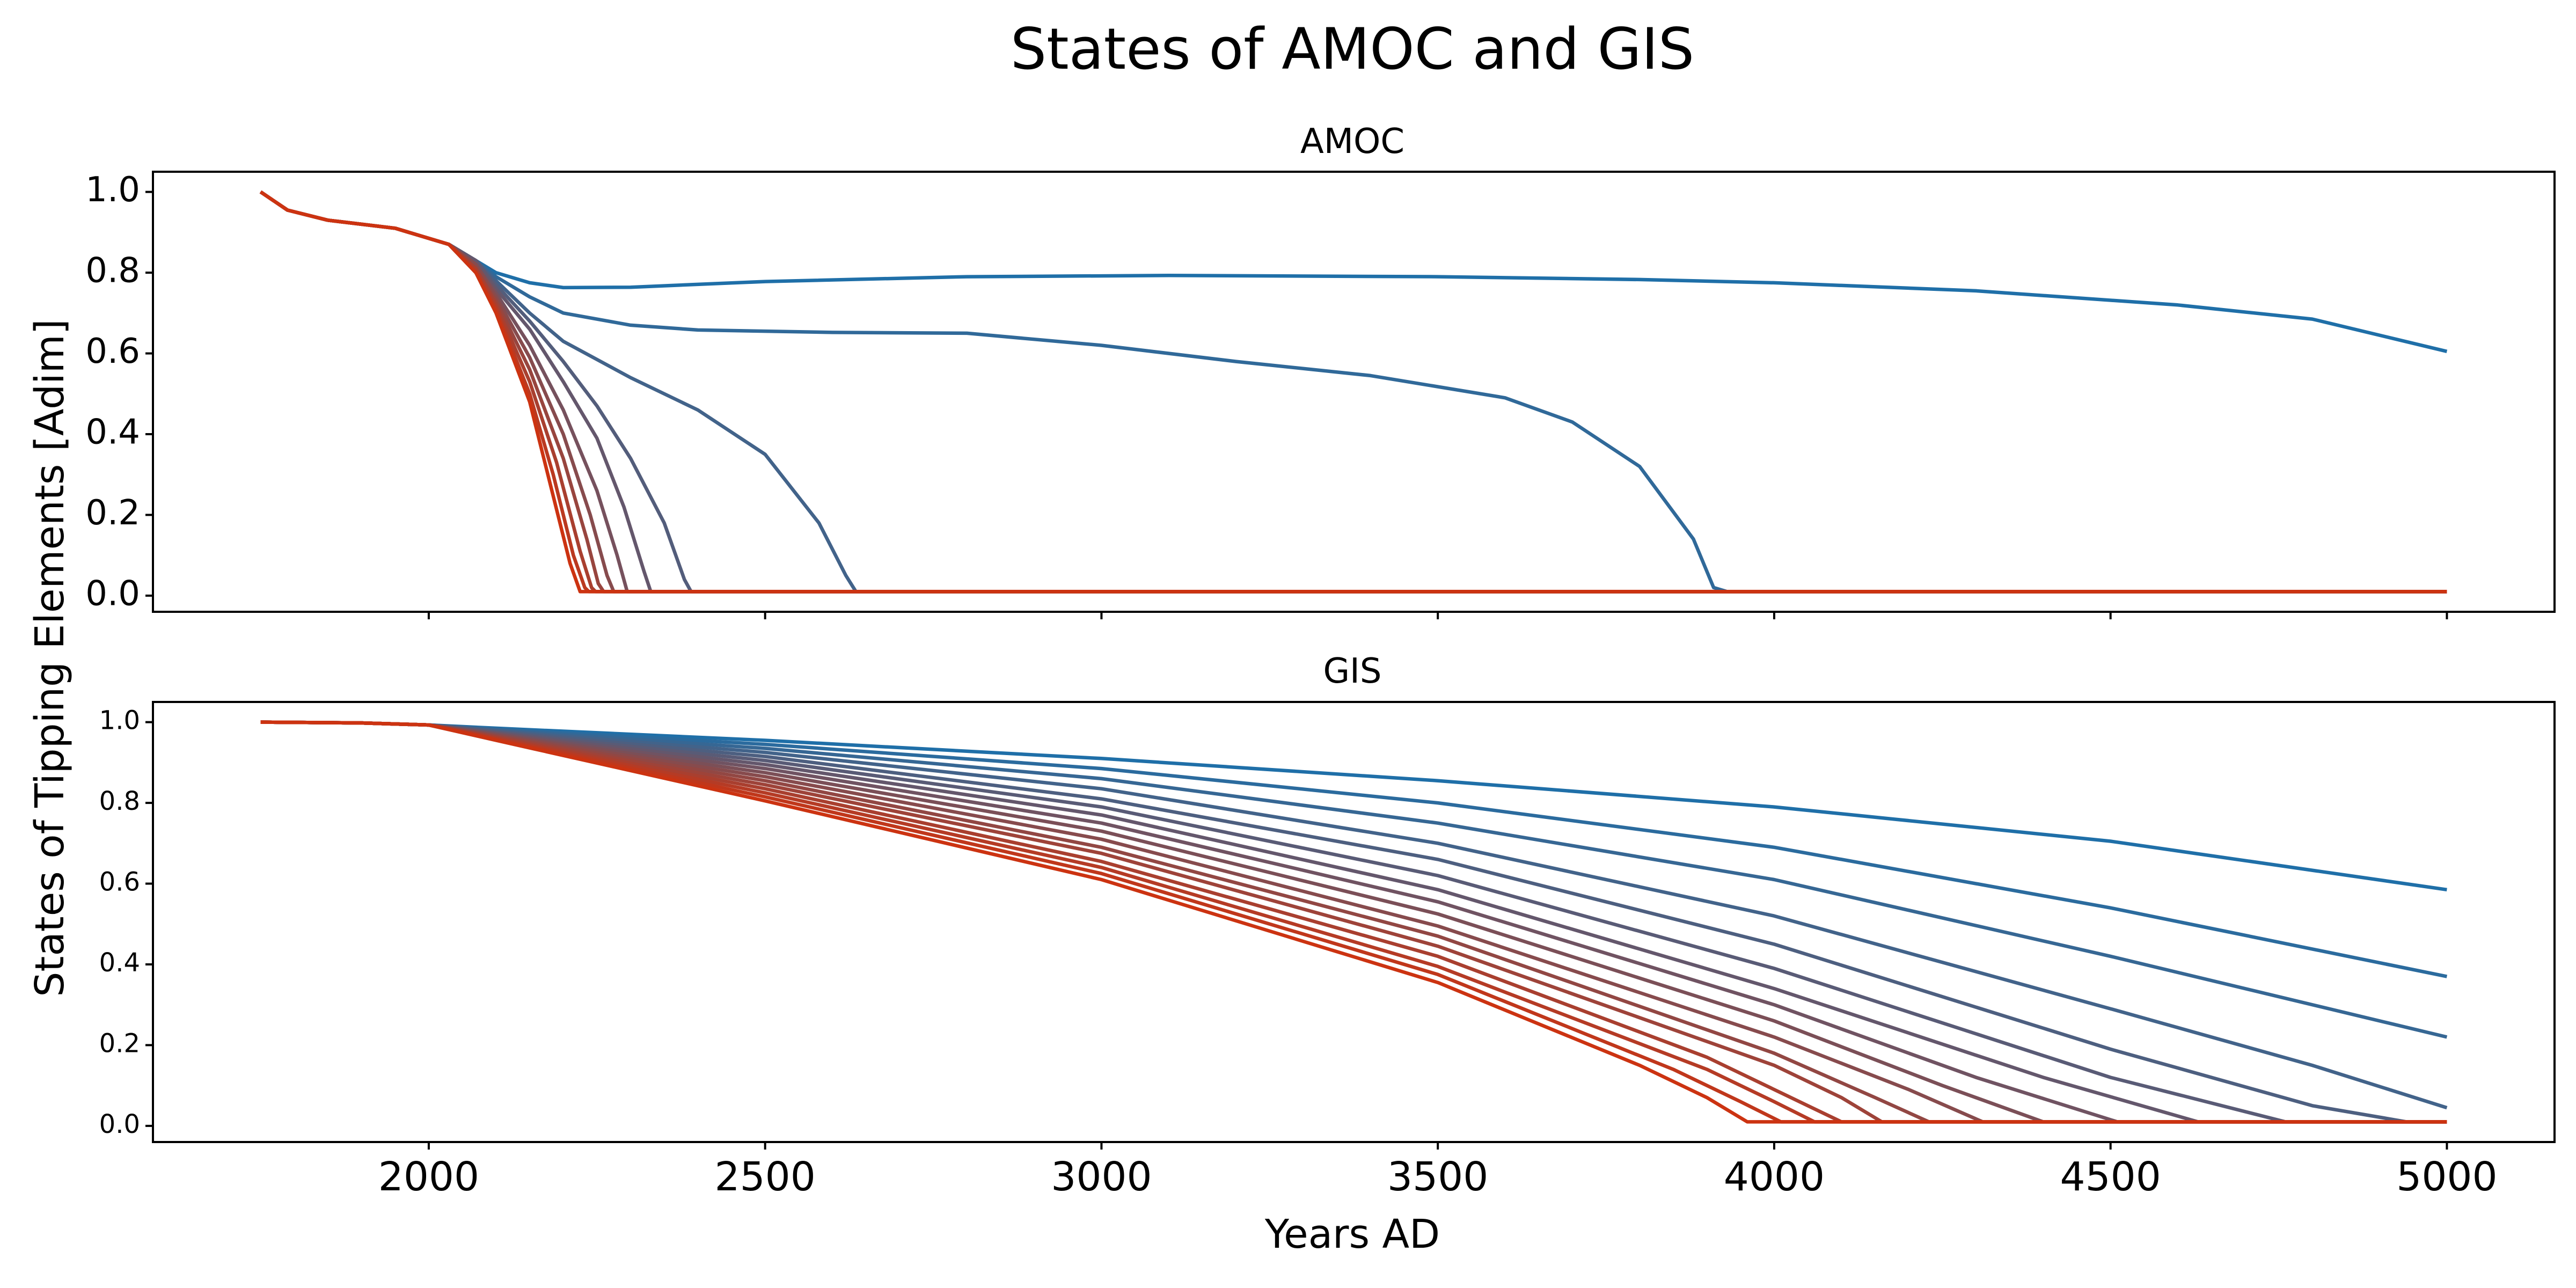 The width and height of the screenshot is (2576, 1288). Describe the element at coordinates (765, 1177) in the screenshot. I see `xtick-label: 2500` at that location.